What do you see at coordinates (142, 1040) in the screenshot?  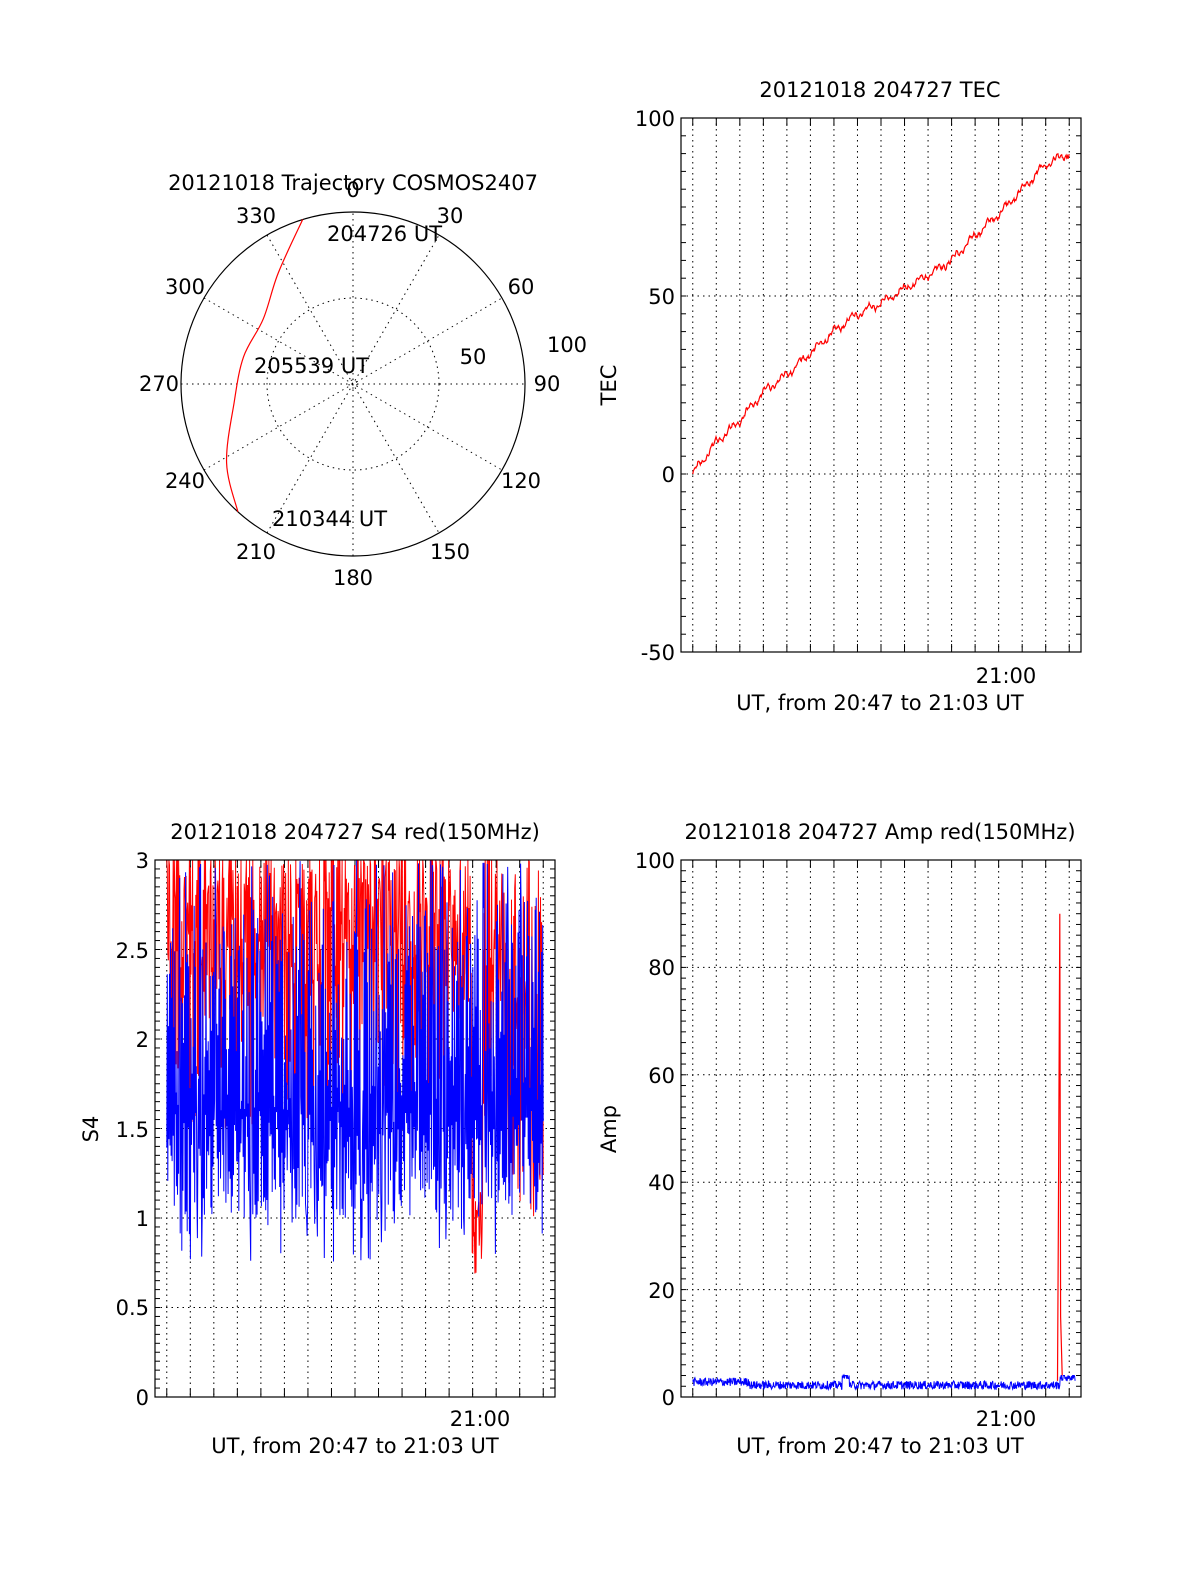 I see `s4-ytick-label: 2` at bounding box center [142, 1040].